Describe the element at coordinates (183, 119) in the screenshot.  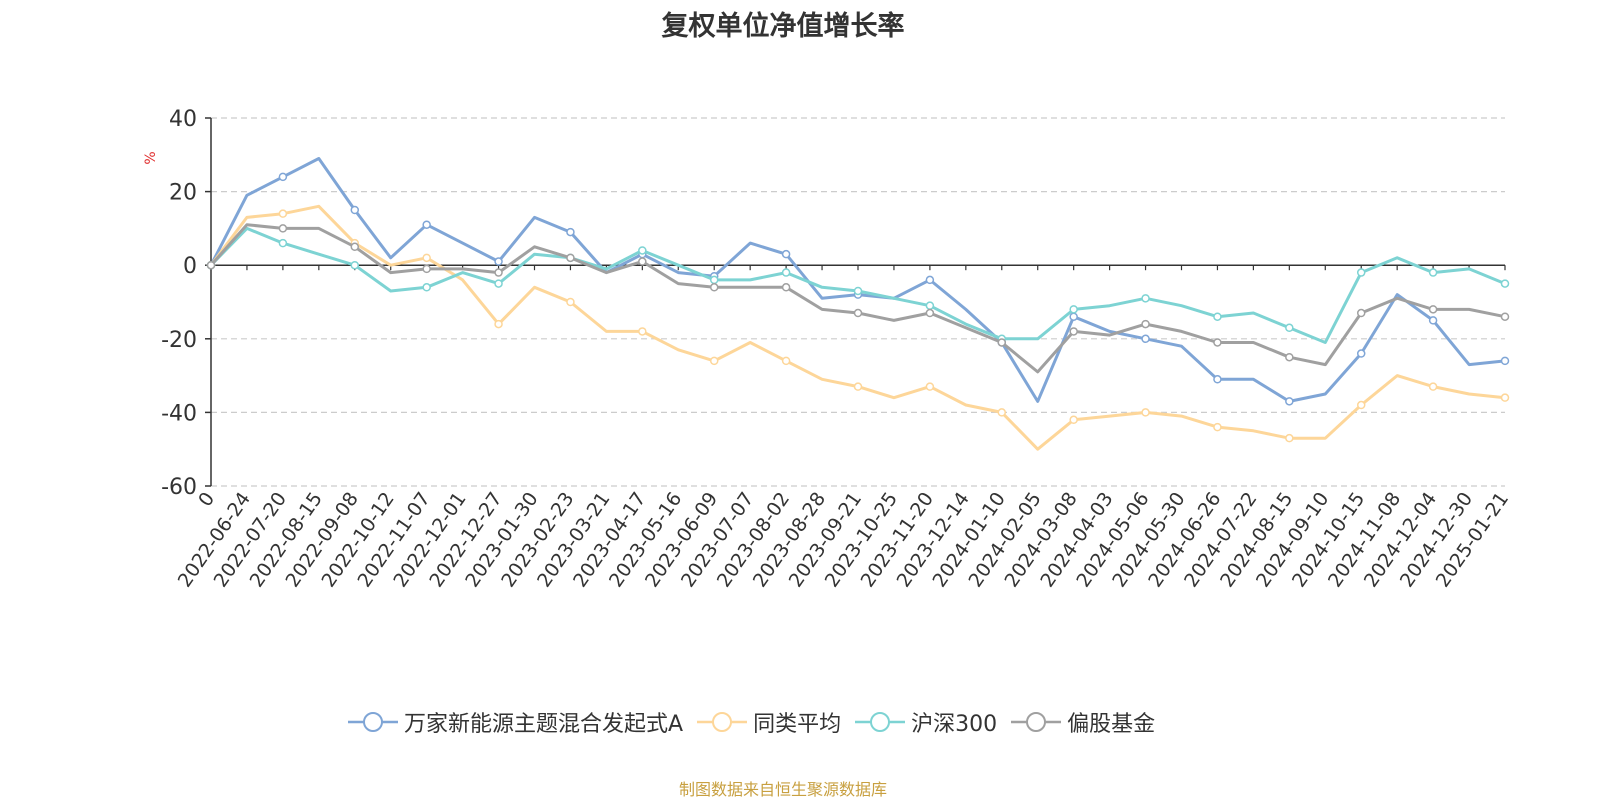
I see `y-tick-label: 40` at that location.